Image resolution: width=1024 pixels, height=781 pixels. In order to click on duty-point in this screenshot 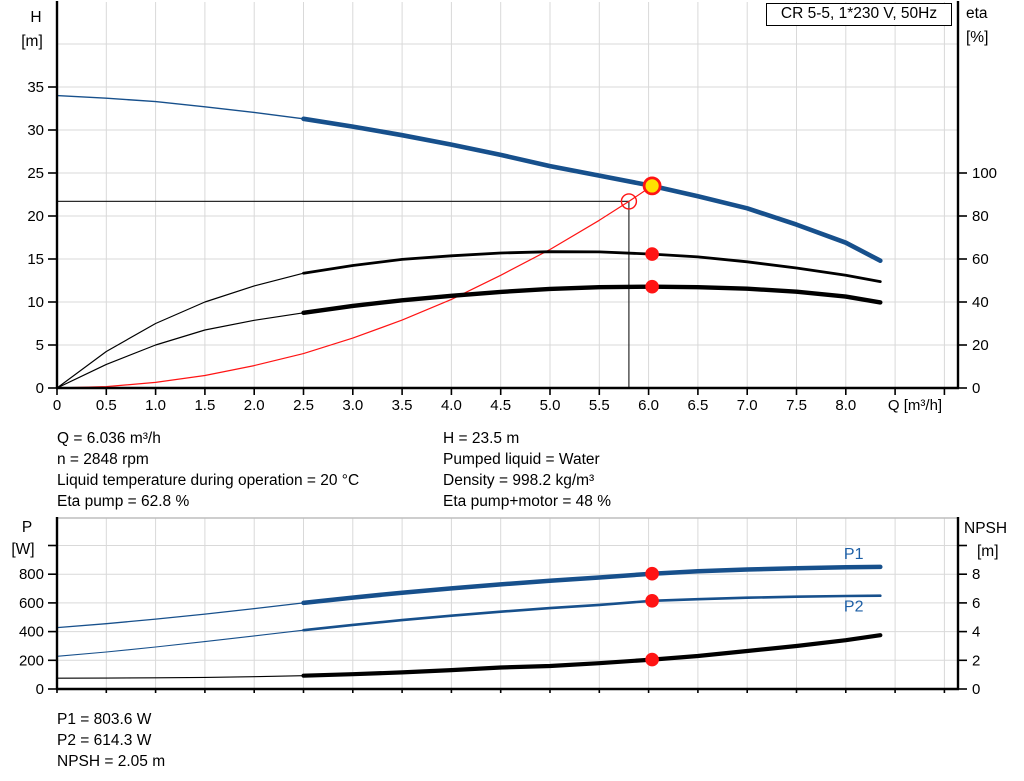, I will do `click(652, 186)`.